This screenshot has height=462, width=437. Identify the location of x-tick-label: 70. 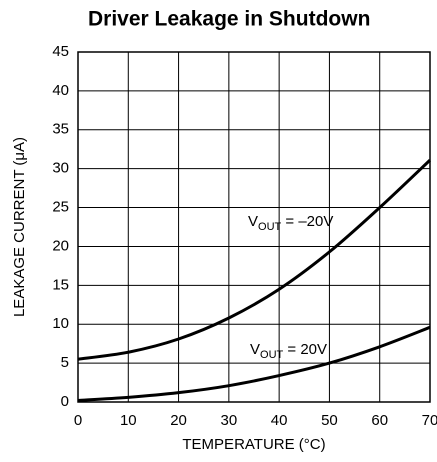
(429, 420).